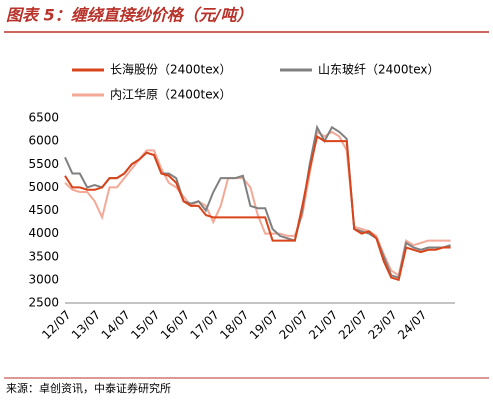 Image resolution: width=493 pixels, height=404 pixels. I want to click on x-tick-label: 13/07, so click(86, 325).